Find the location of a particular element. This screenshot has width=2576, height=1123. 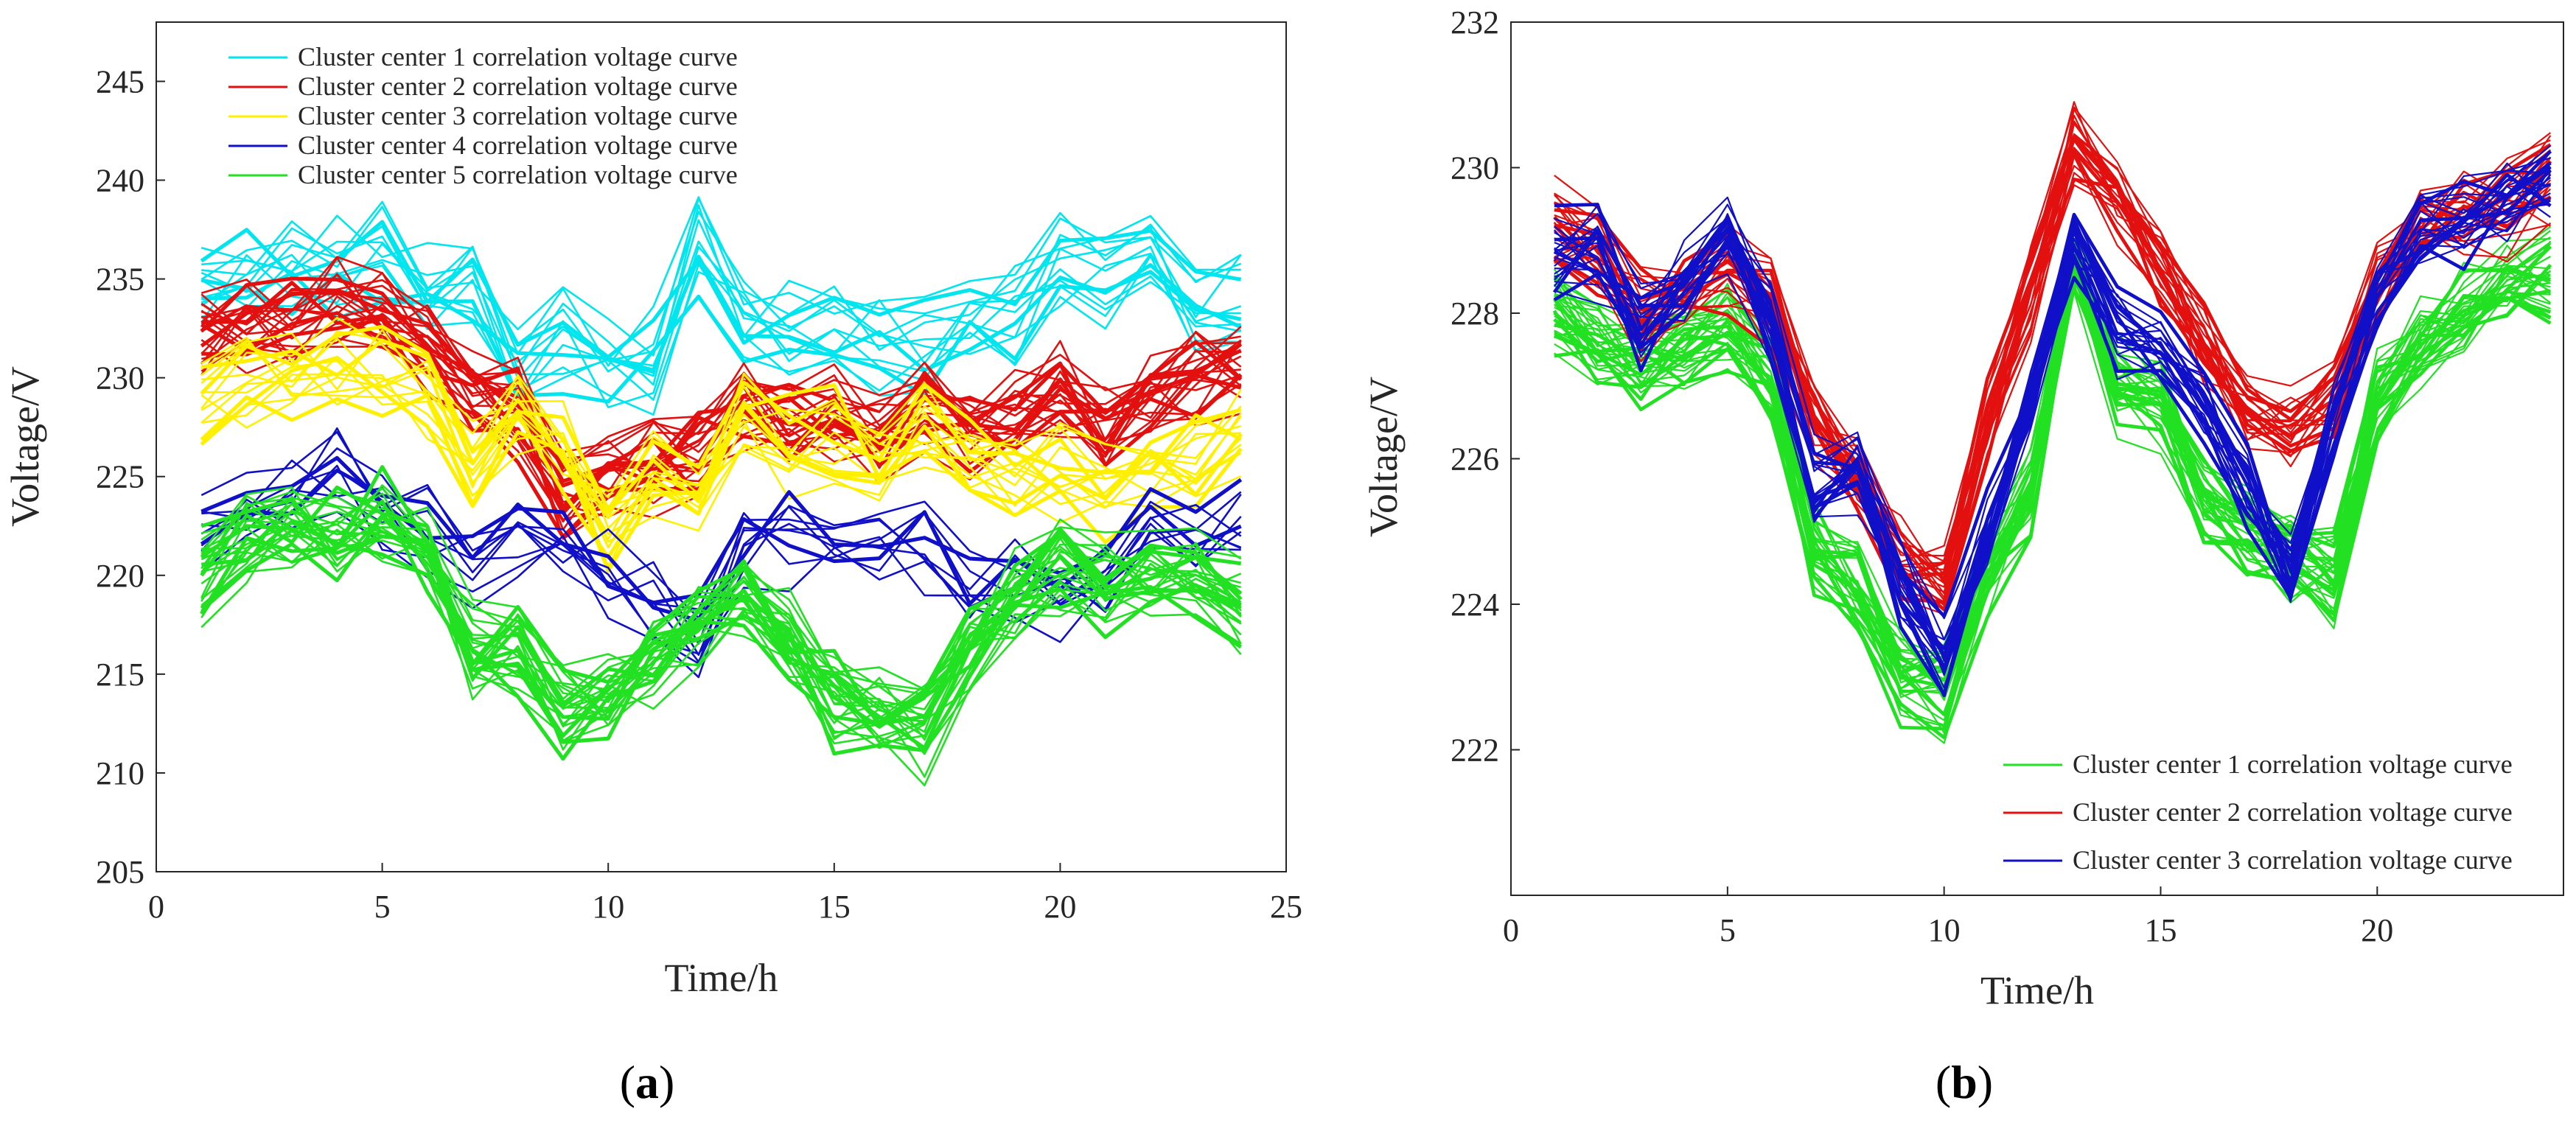

y-tick-label: 205 is located at coordinates (120, 872).